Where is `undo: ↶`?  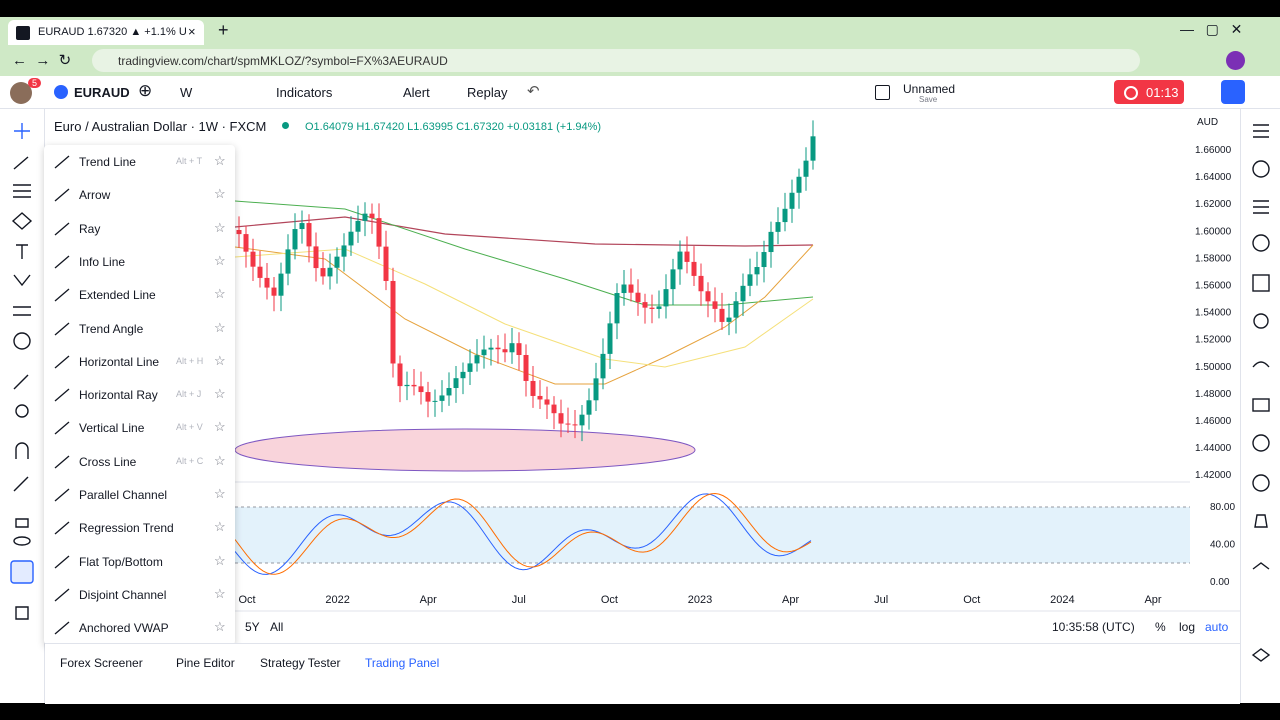
undo: ↶ is located at coordinates (533, 91).